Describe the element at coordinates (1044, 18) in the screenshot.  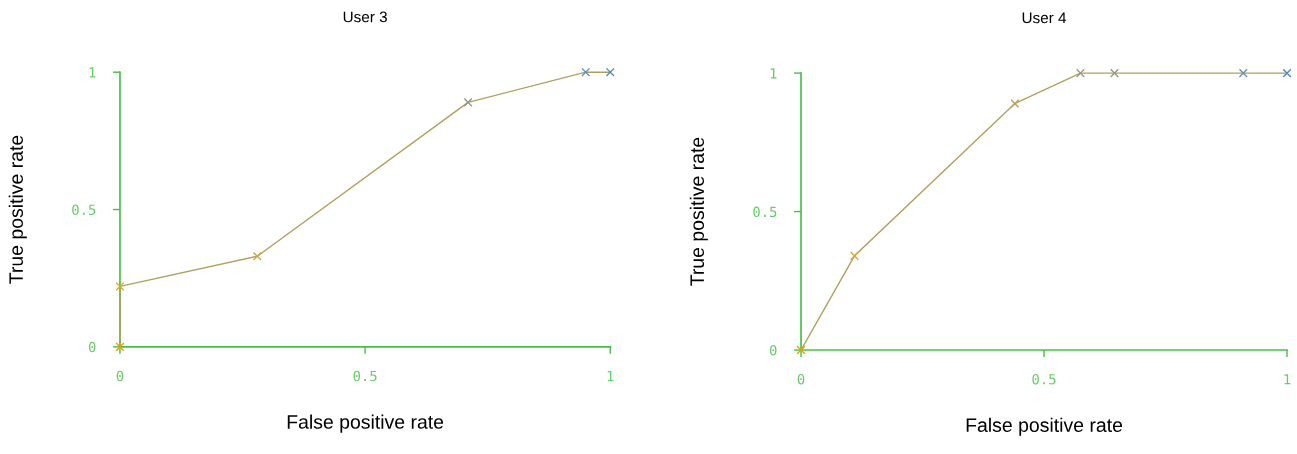
I see `chart-title: User 4` at that location.